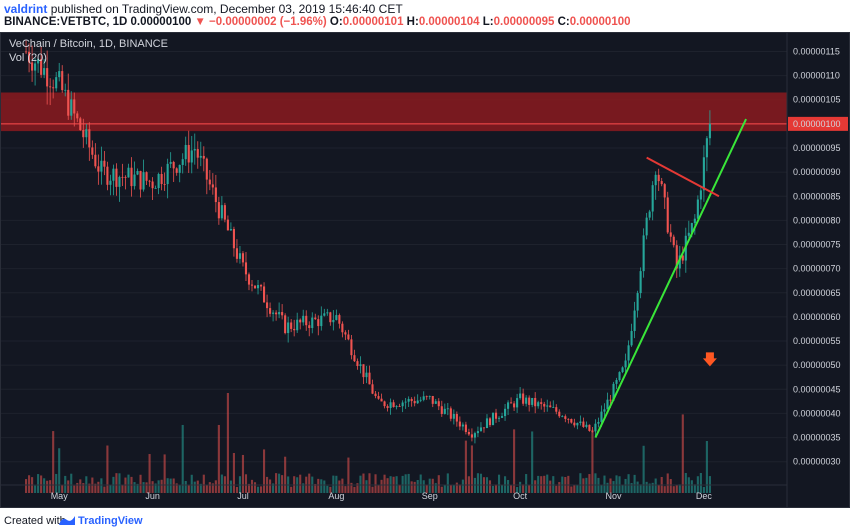 This screenshot has height=532, width=850. I want to click on price-tick-label: 0.00000065, so click(817, 293).